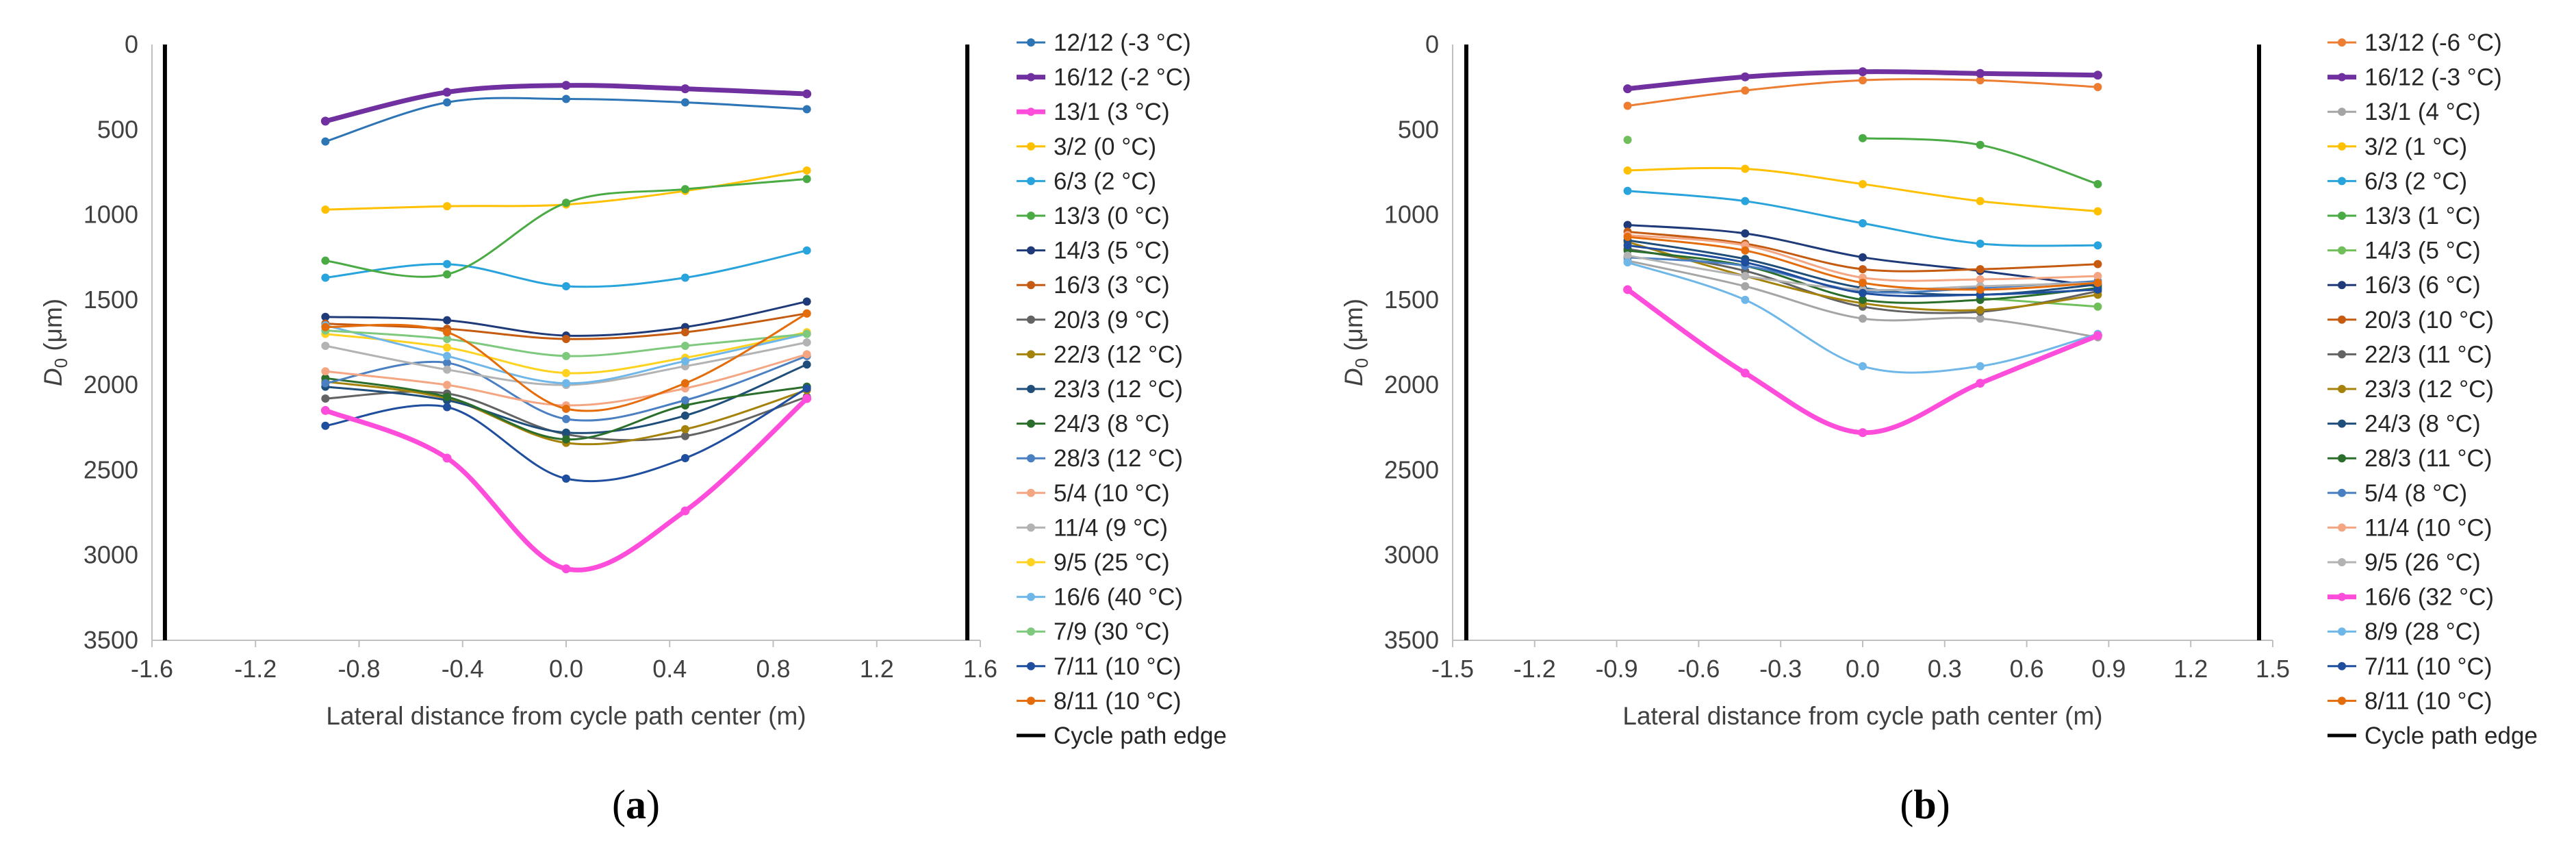 The image size is (2576, 843). What do you see at coordinates (1418, 129) in the screenshot?
I see `y-tick-label: 500` at bounding box center [1418, 129].